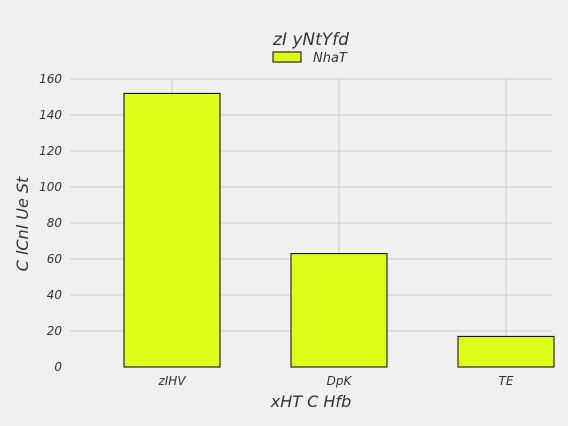 This screenshot has width=568, height=426. I want to click on x-axis-label: xHT C Hfb, so click(310, 401).